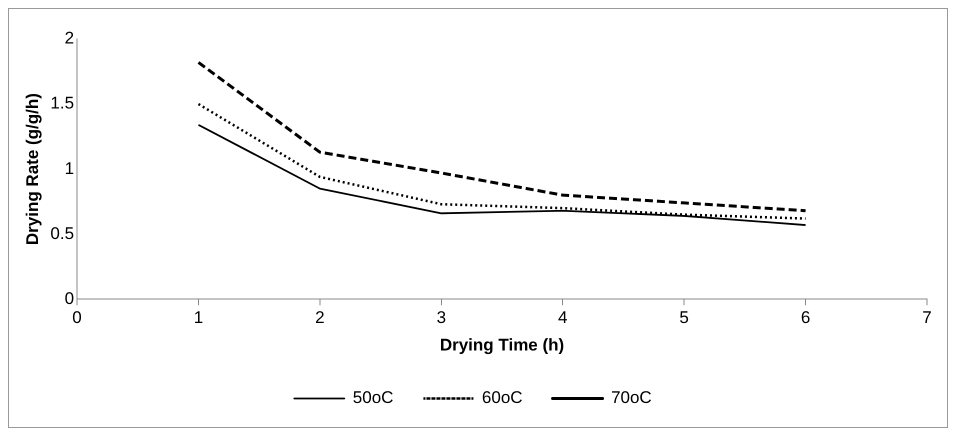 The height and width of the screenshot is (435, 958). I want to click on y-axis-title: Drying Rate (g/g/h), so click(32, 169).